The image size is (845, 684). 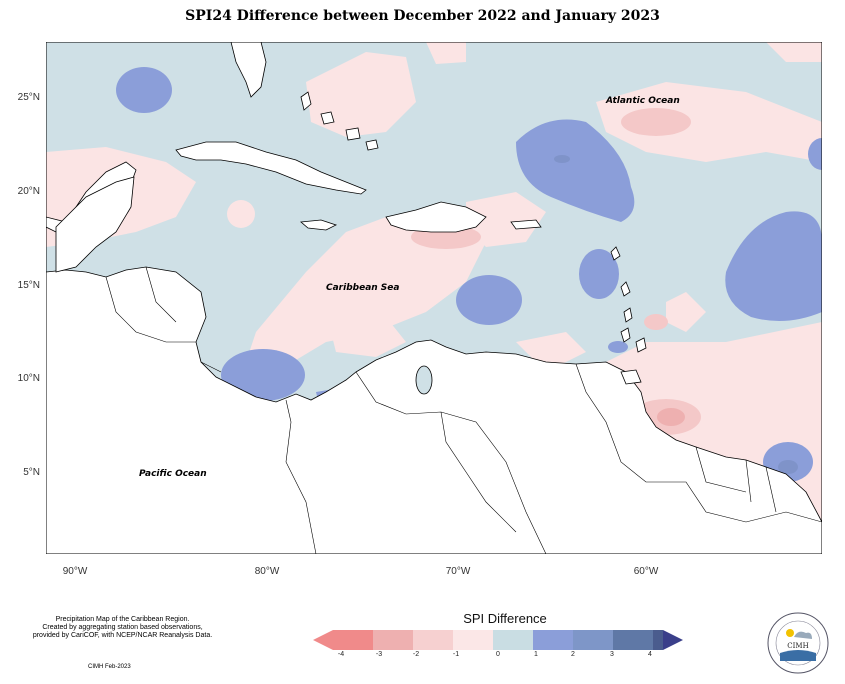 I want to click on logo-name: CIMH, so click(x=797, y=646).